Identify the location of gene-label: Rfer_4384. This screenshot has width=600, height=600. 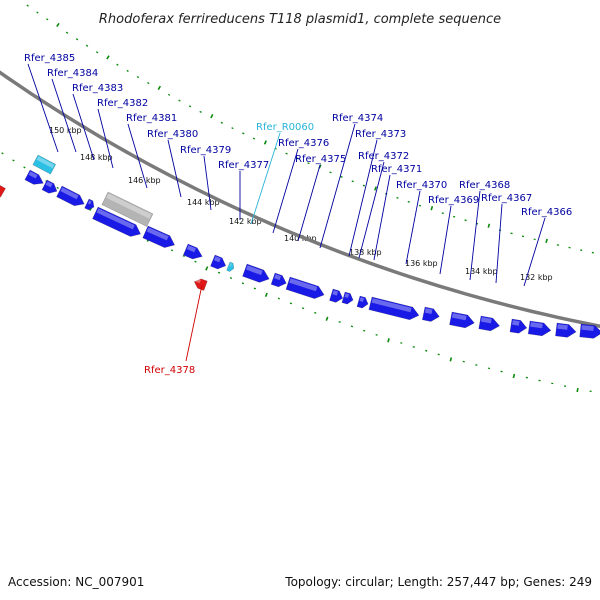
(72, 73).